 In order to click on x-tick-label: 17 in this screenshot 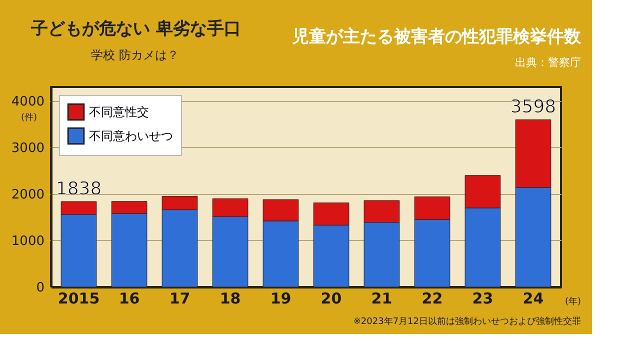, I will do `click(179, 299)`.